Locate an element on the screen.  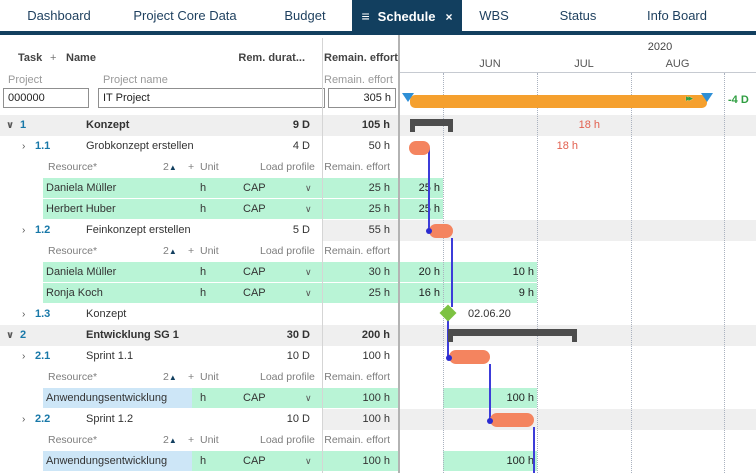
task-row-2: ∨ 2 Entwicklung SG 1 30 D 200 h is located at coordinates (378, 335).